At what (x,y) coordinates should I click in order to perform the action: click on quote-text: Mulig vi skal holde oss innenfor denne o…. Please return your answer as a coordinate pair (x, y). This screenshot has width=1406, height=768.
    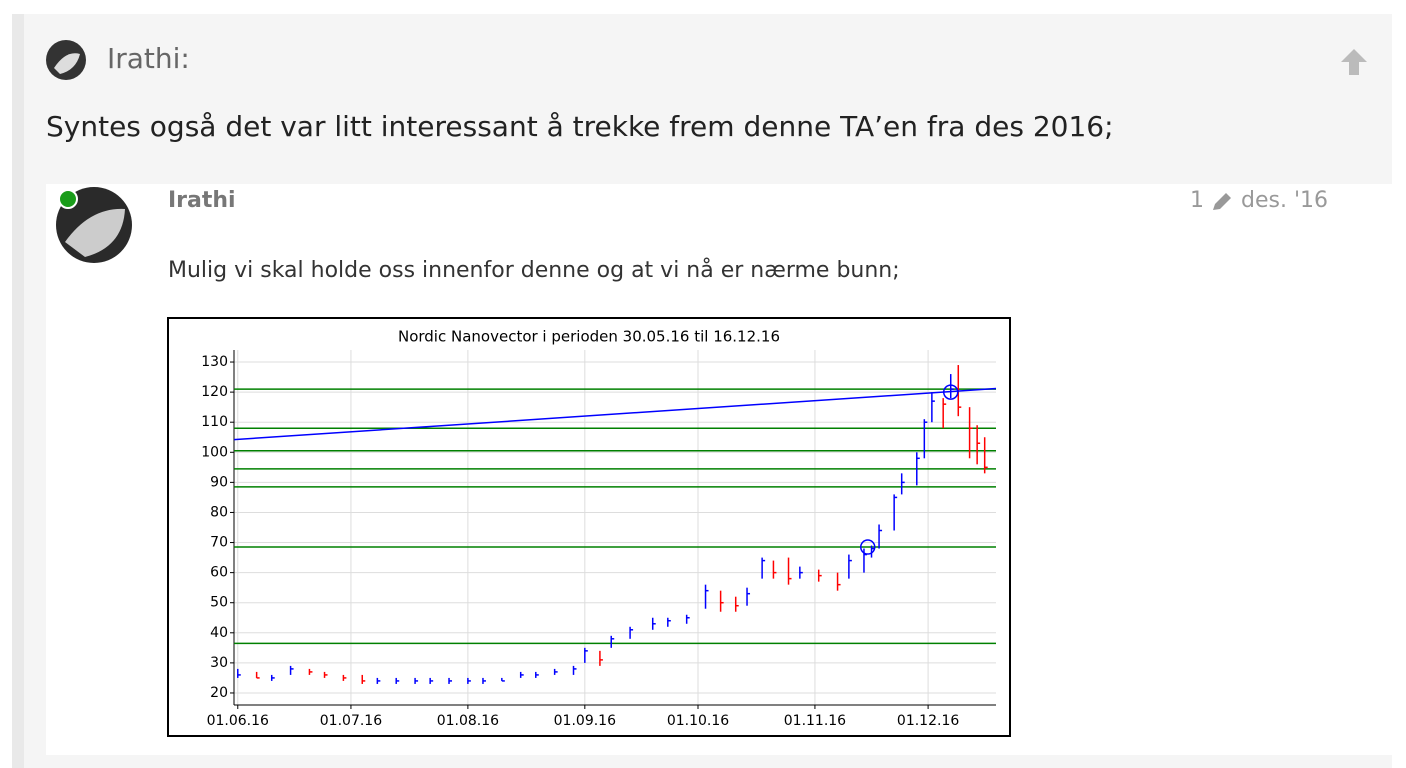
    Looking at the image, I should click on (534, 270).